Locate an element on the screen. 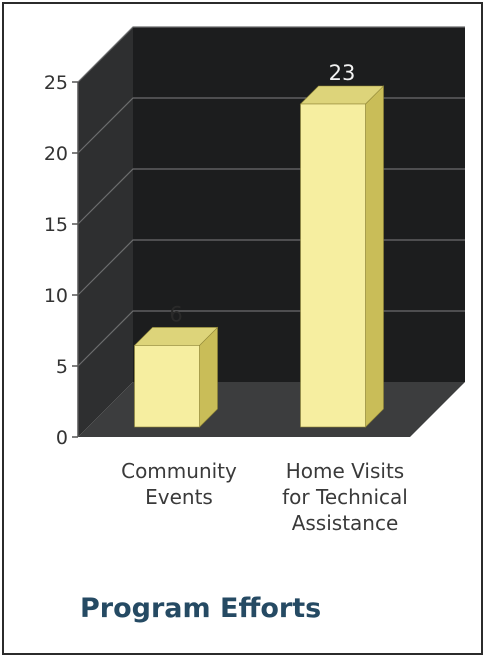  y-tick-label: 5 is located at coordinates (62, 367).